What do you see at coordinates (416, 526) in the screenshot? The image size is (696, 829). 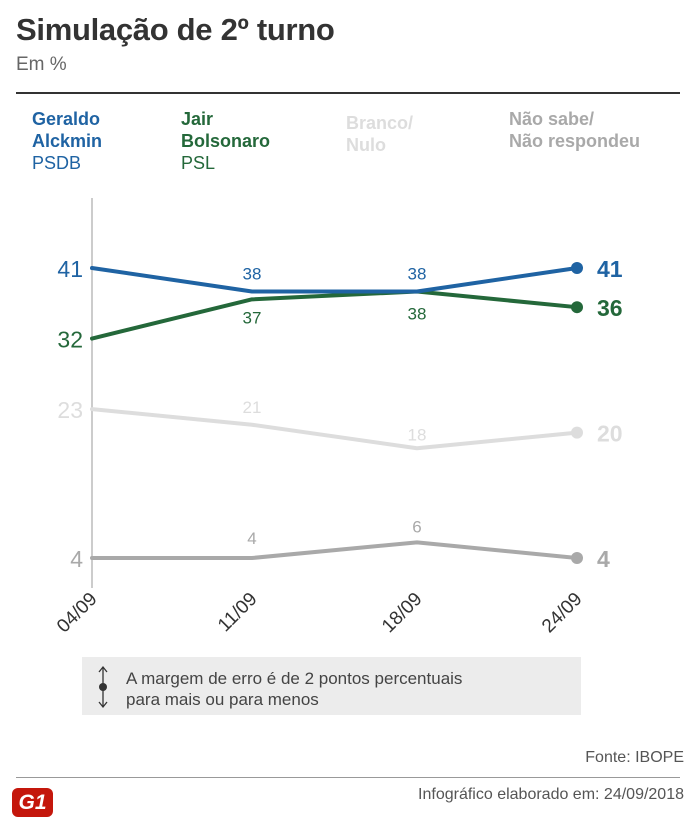 I see `data-label: 6` at bounding box center [416, 526].